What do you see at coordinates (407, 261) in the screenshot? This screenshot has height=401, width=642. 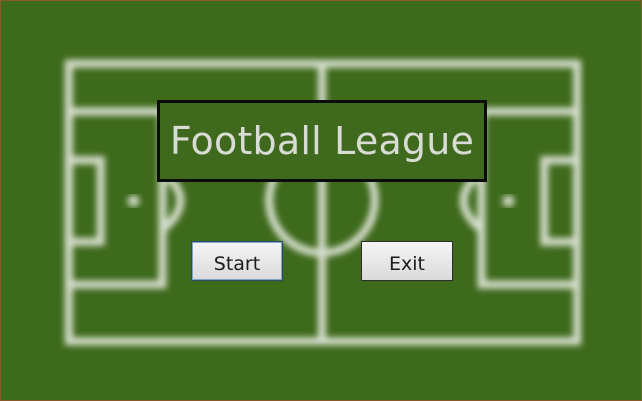 I see `exit-button: Exit` at bounding box center [407, 261].